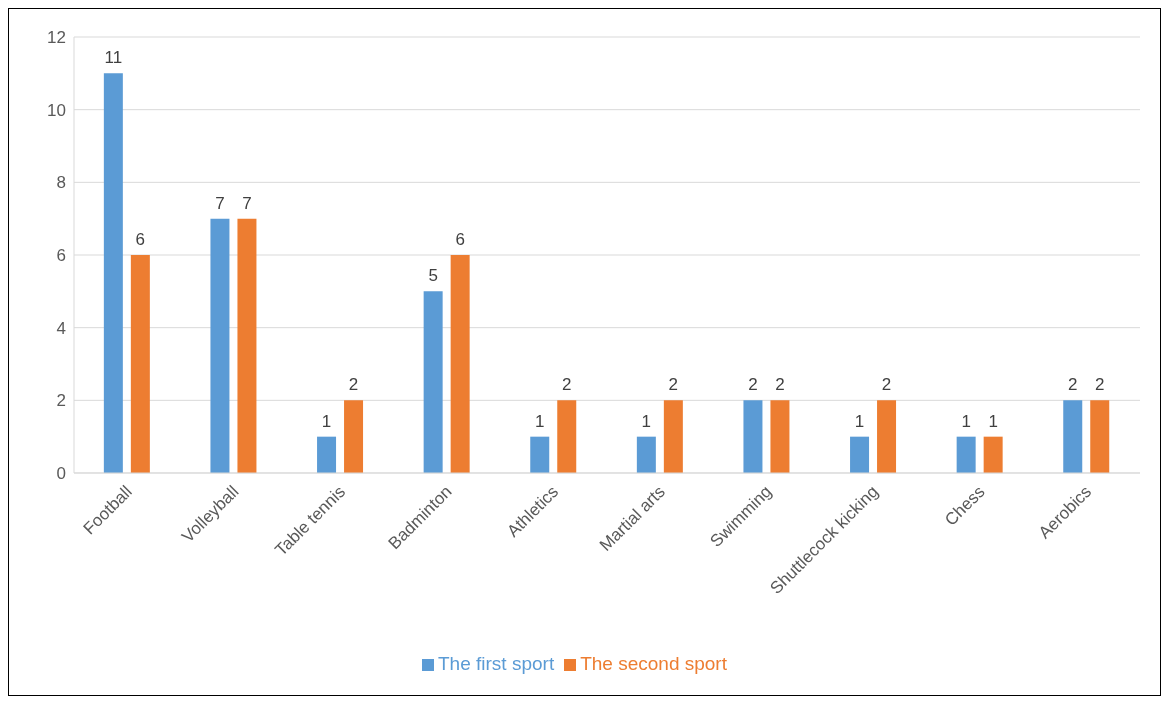  Describe the element at coordinates (56, 38) in the screenshot. I see `y-tick-label: 12` at that location.